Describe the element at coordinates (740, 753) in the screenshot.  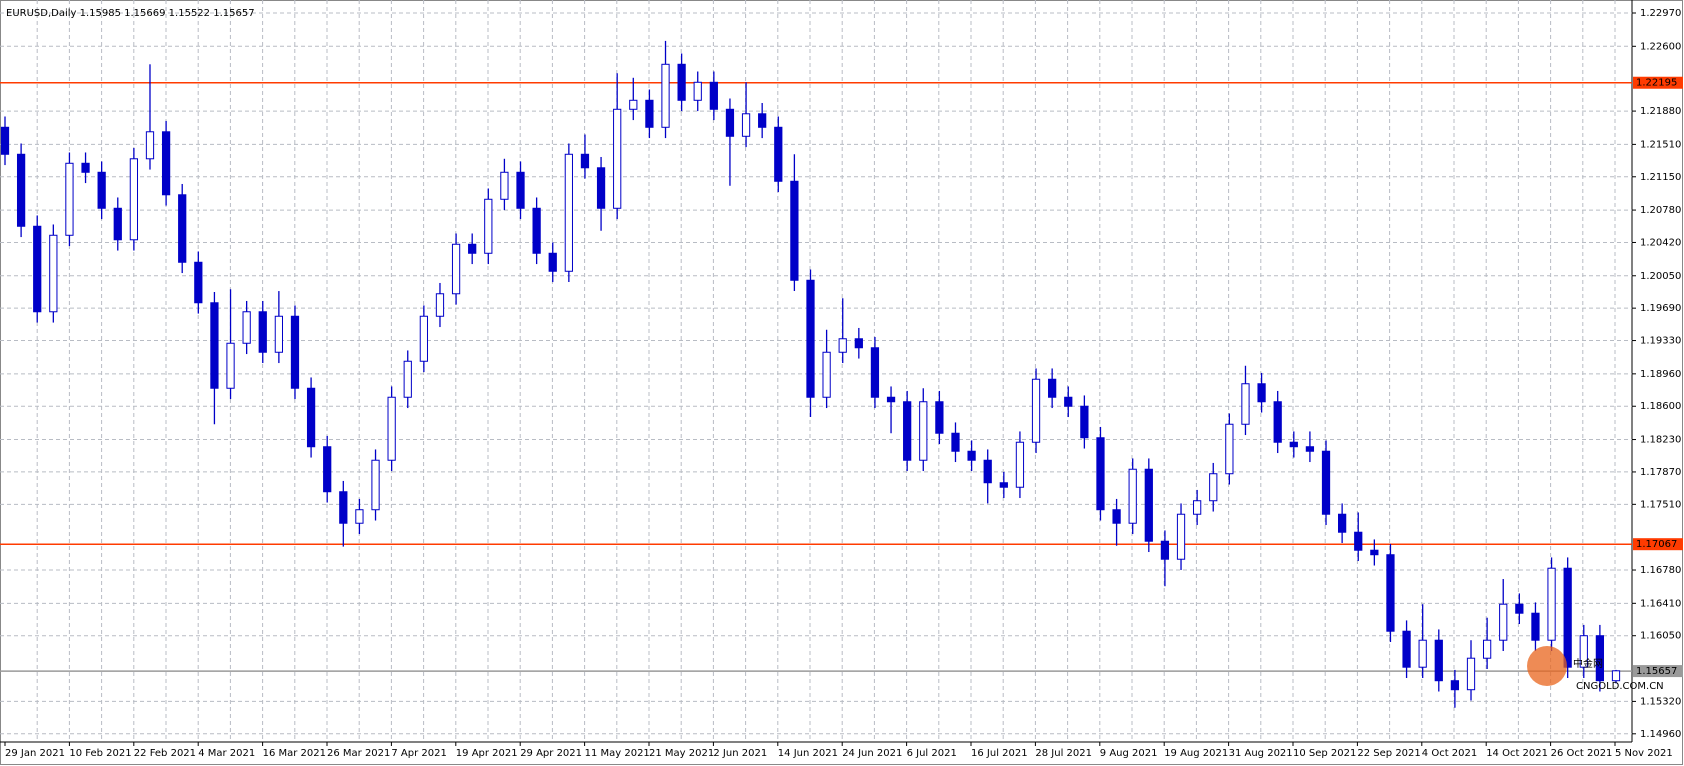
I see `x-tick-label: 2 Jun 2021` at that location.